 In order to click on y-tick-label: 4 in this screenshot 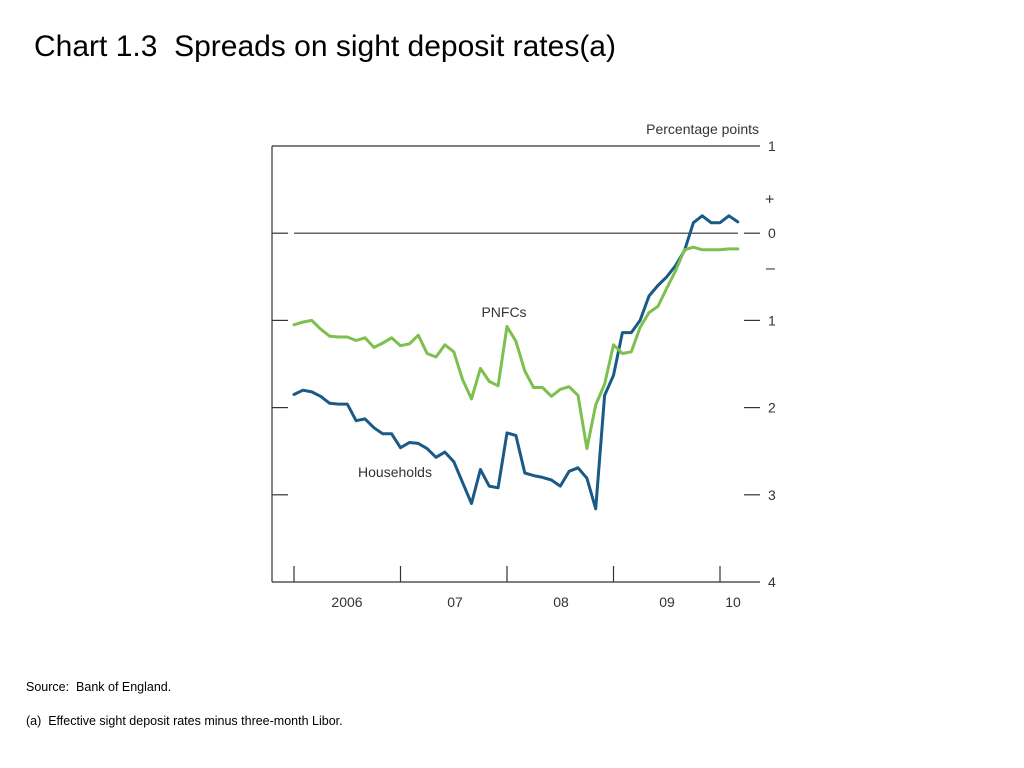, I will do `click(772, 582)`.